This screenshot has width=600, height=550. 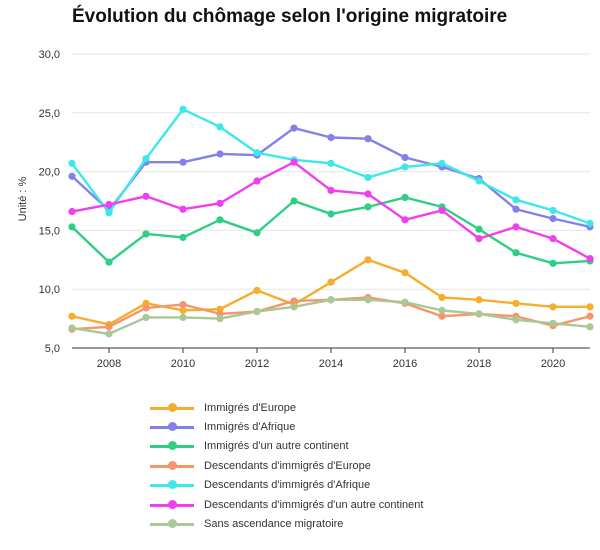 What do you see at coordinates (250, 427) in the screenshot?
I see `legend-label: Immigrés d'Afrique` at bounding box center [250, 427].